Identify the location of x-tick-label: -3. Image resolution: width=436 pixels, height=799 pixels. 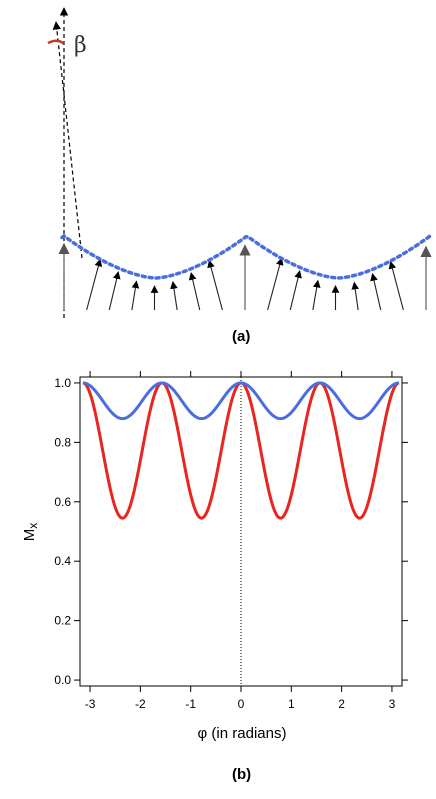
(90, 704).